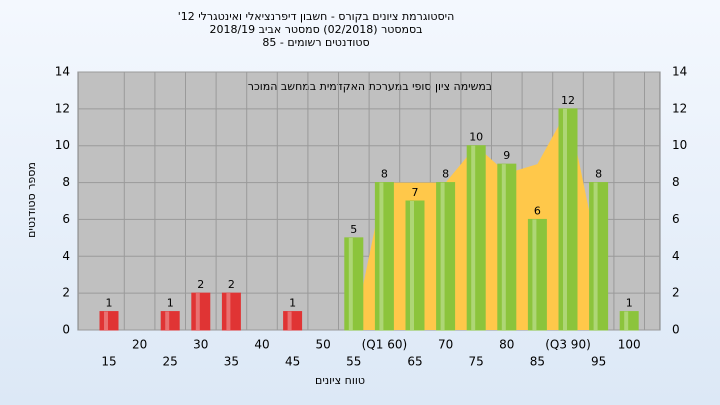 Image resolution: width=720 pixels, height=405 pixels. What do you see at coordinates (385, 345) in the screenshot?
I see `x-tick-label: (Q1 60)` at bounding box center [385, 345].